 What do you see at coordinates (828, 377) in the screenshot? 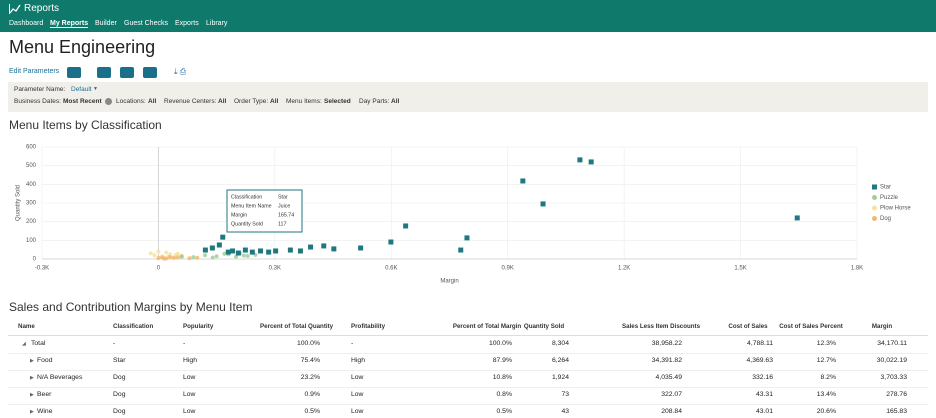
I see `table-cell: 8.2%` at bounding box center [828, 377].